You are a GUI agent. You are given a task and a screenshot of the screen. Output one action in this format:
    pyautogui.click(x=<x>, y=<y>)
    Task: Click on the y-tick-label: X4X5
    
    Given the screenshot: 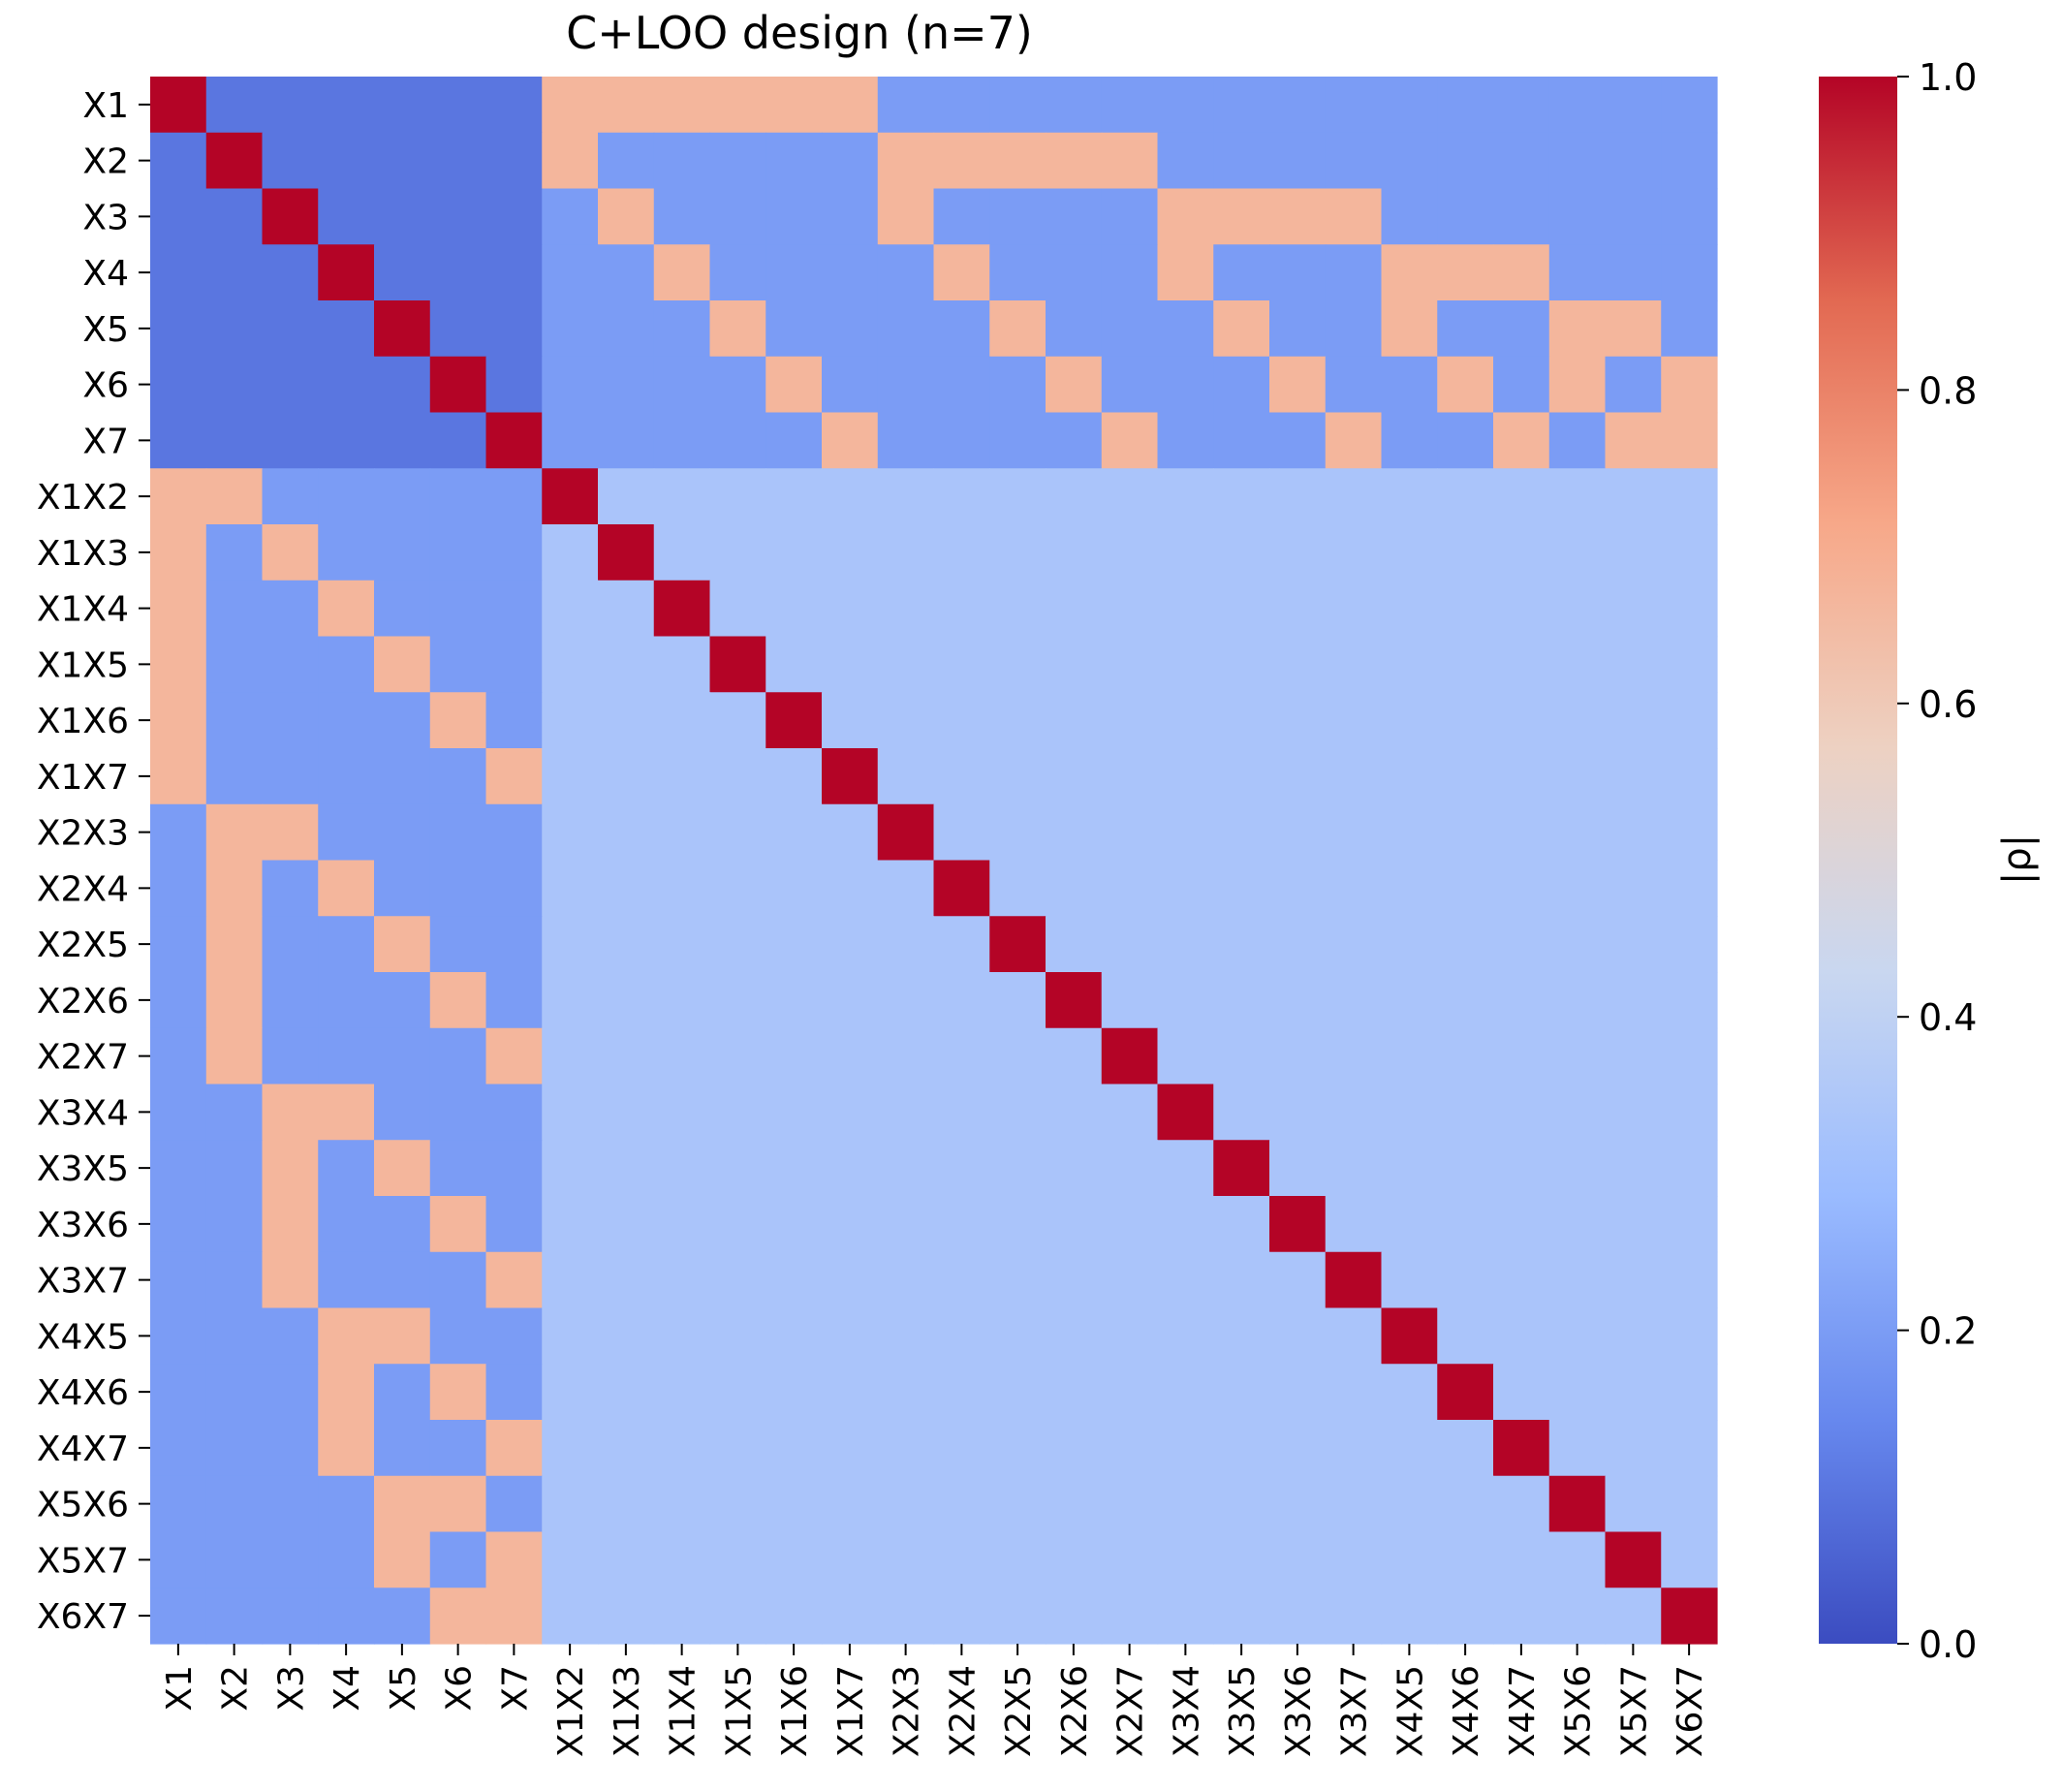 What is the action you would take?
    pyautogui.click(x=83, y=1337)
    